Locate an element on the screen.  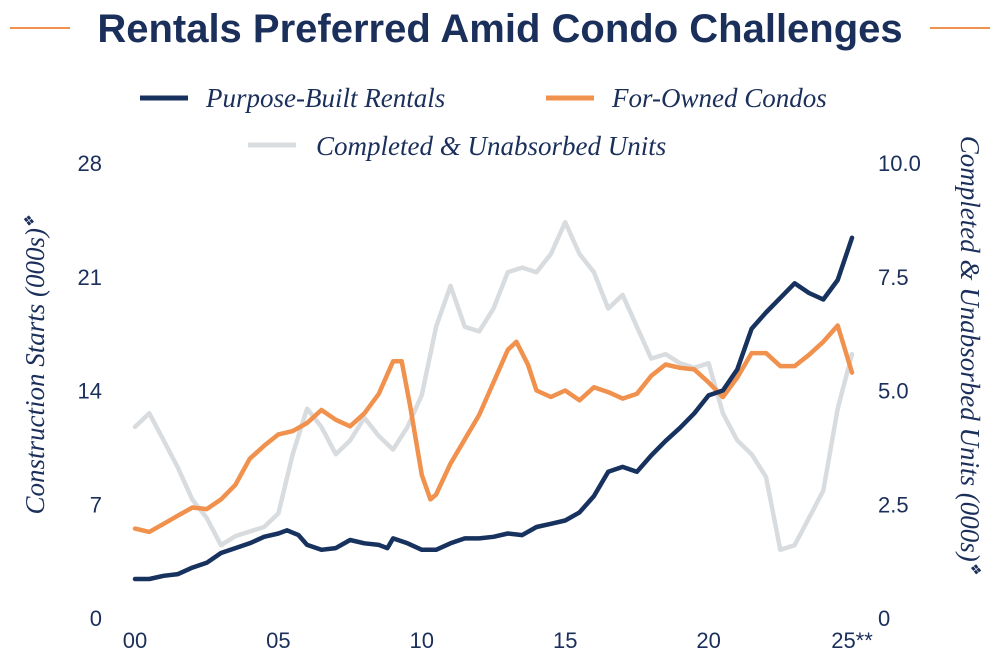
x-tick-label: 05 is located at coordinates (278, 640).